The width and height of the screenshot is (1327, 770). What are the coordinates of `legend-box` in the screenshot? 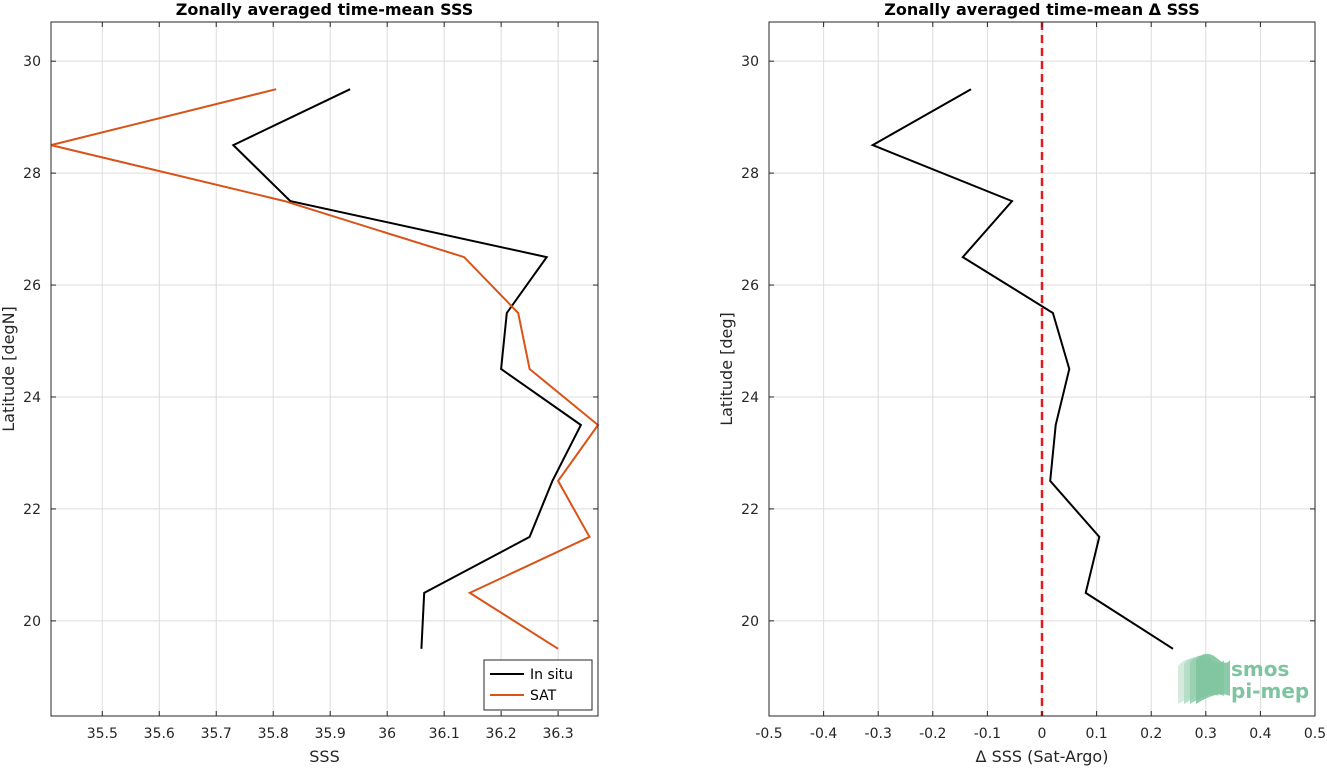 It's located at (538, 685).